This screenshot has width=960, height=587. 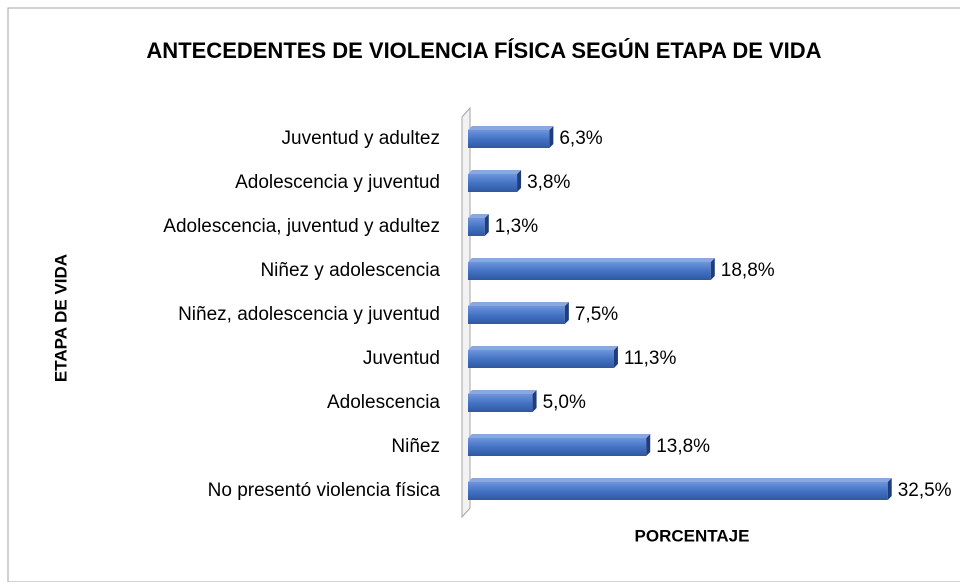 What do you see at coordinates (301, 226) in the screenshot?
I see `y-tick-label: Adolescencia, juventud y adultez` at bounding box center [301, 226].